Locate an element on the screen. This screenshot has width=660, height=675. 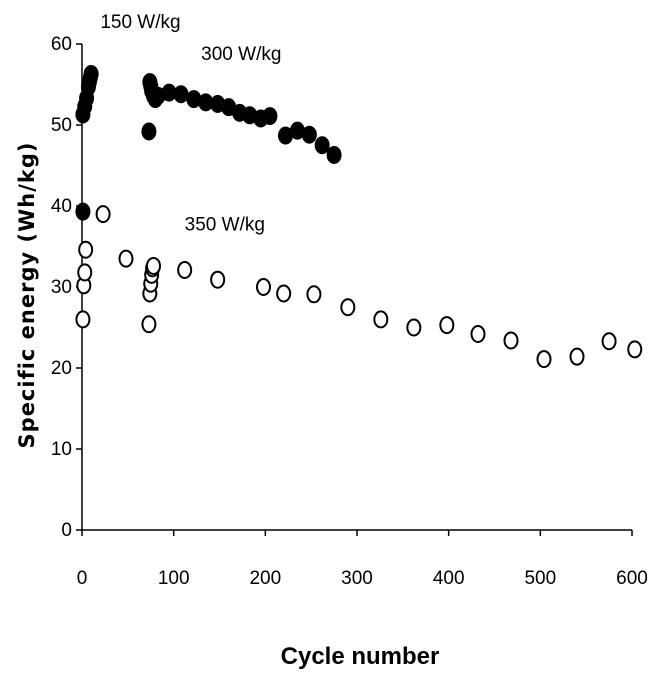
x-tick-label: 500 is located at coordinates (540, 578).